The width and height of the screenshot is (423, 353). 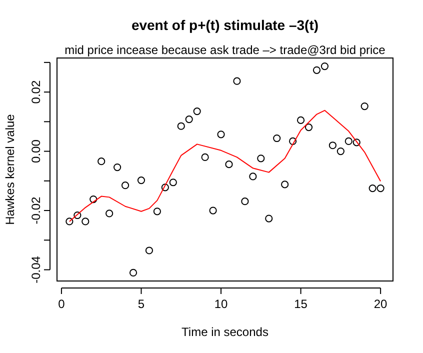 What do you see at coordinates (301, 304) in the screenshot?
I see `x-tick-label: 15` at bounding box center [301, 304].